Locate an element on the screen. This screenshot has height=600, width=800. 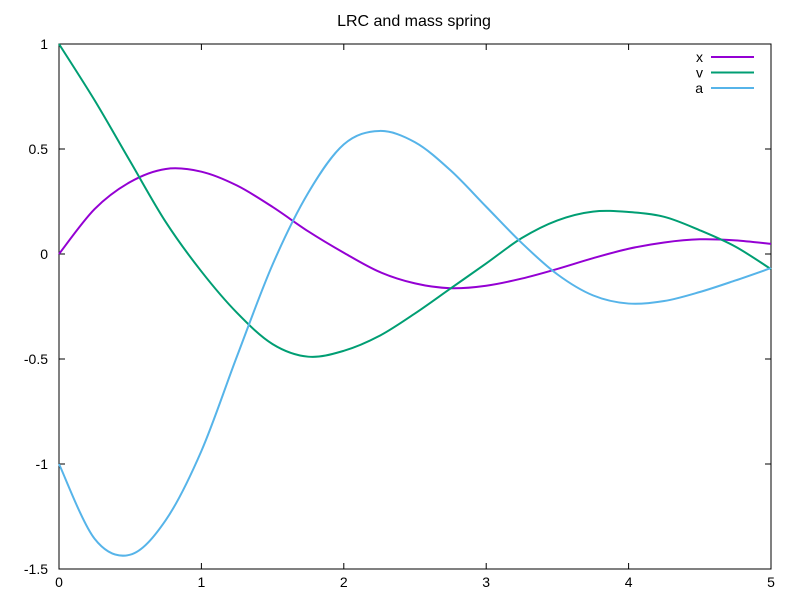
x-tick-label: 5 is located at coordinates (771, 582).